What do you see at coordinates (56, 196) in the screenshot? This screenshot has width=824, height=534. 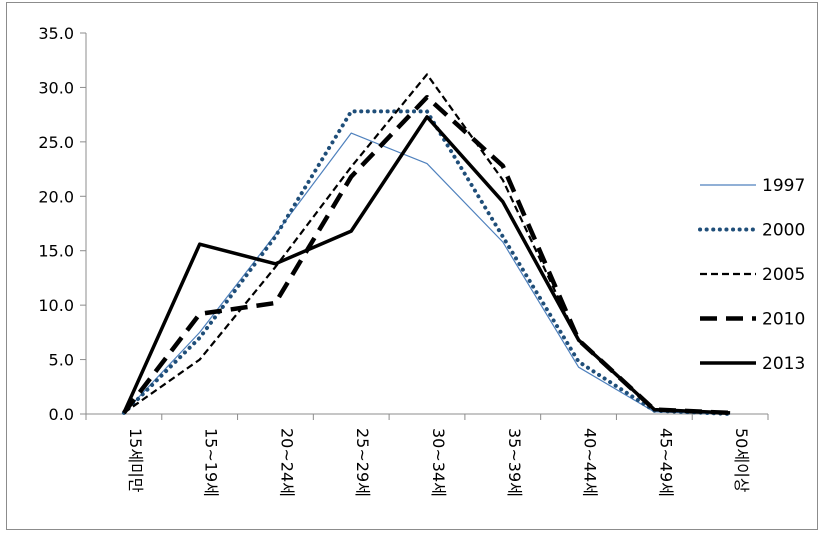 I see `y-tick-label: 20.0` at bounding box center [56, 196].